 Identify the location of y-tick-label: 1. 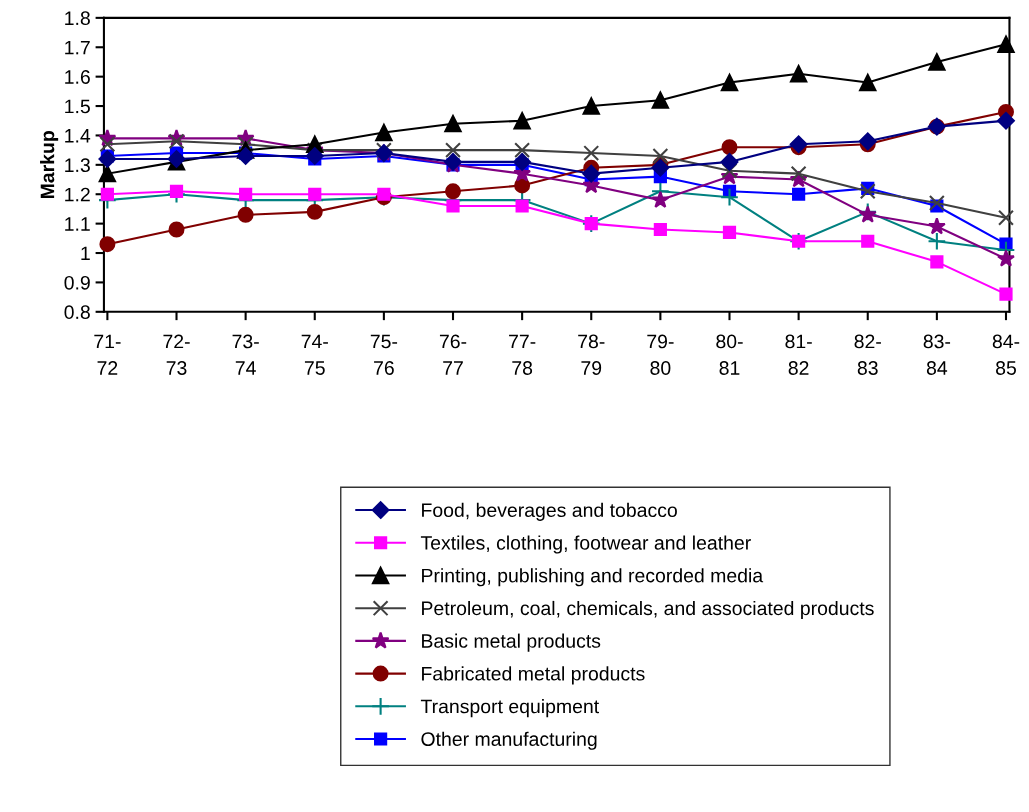
(85, 253).